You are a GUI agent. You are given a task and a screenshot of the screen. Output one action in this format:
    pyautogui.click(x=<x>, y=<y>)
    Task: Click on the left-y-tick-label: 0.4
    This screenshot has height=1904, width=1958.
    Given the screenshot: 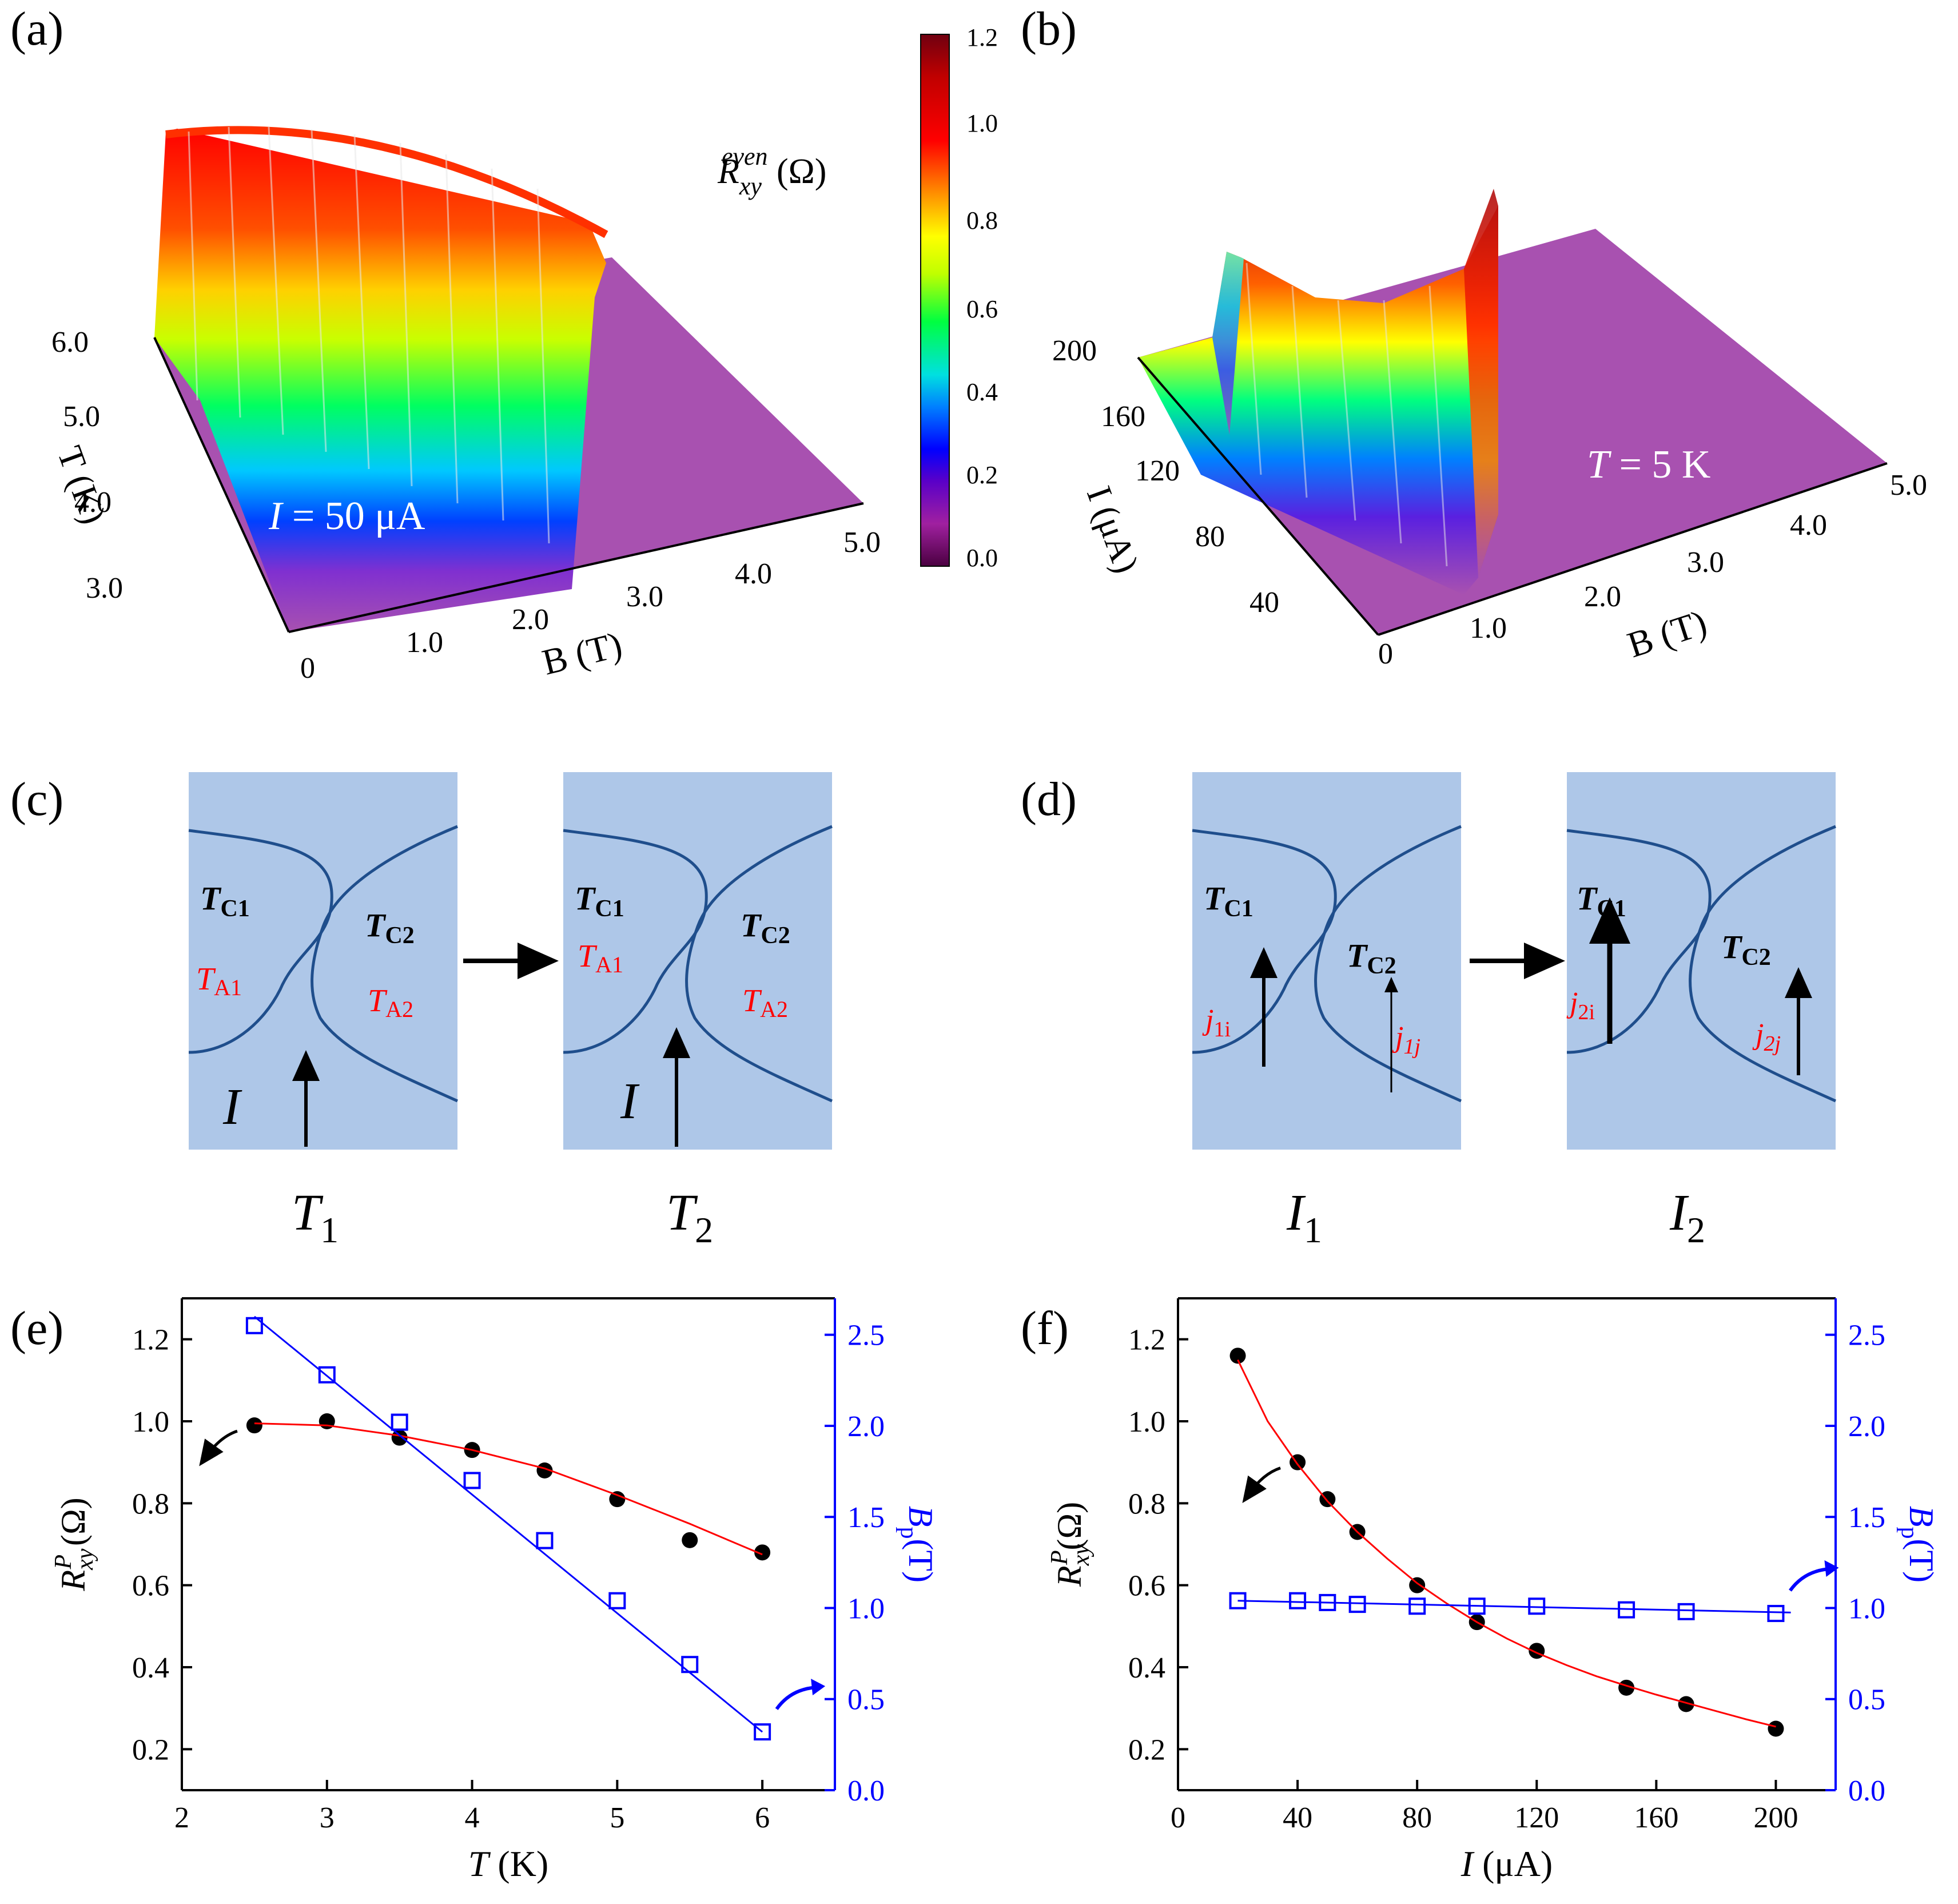 What is the action you would take?
    pyautogui.click(x=1146, y=1668)
    